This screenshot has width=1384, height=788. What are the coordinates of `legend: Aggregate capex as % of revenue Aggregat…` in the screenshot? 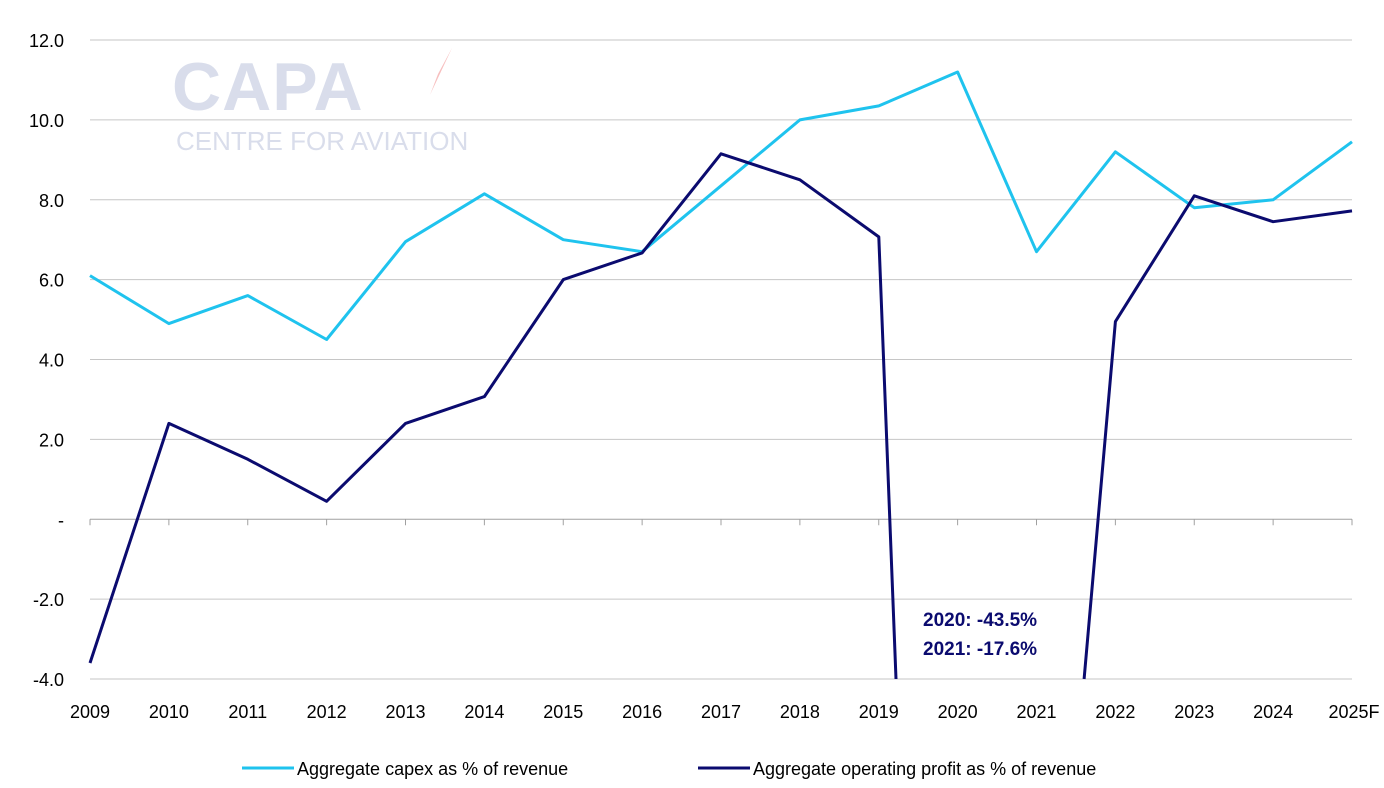 It's located at (669, 769).